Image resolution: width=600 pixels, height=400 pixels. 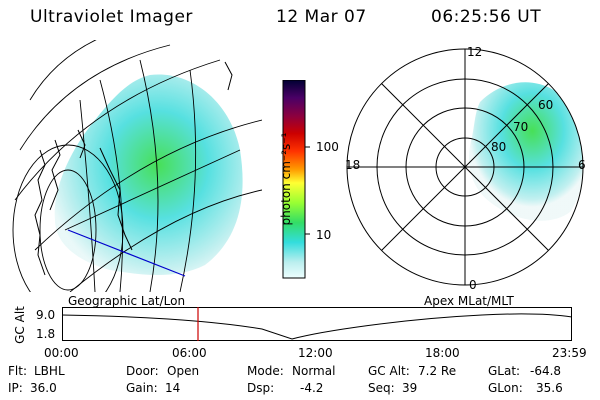 I want to click on seq-label: Seq:, so click(x=381, y=388).